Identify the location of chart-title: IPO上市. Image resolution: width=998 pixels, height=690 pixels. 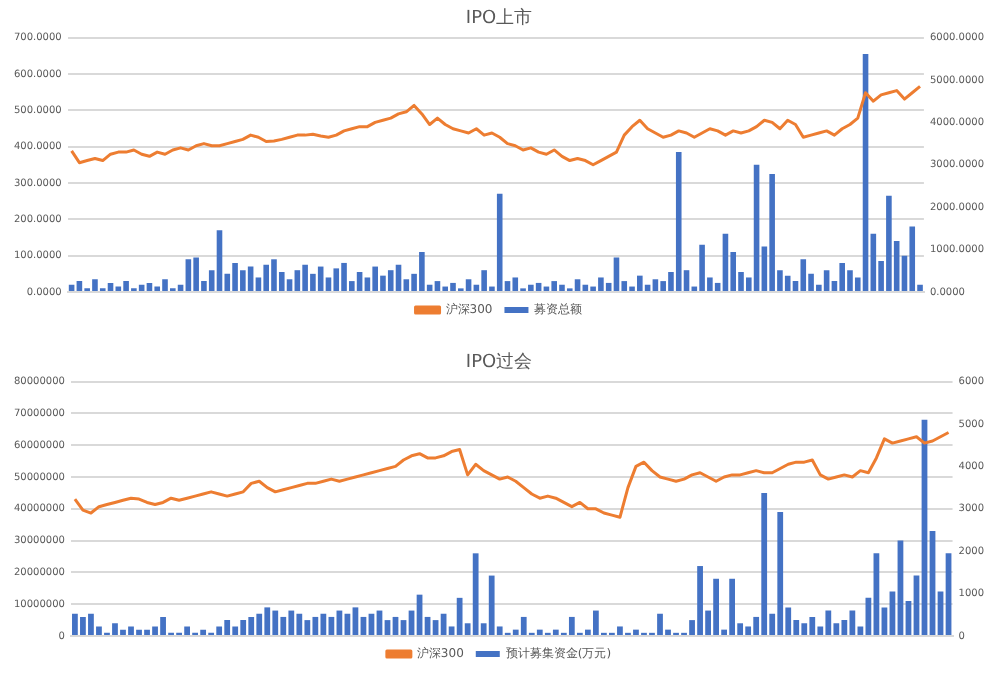
(499, 18).